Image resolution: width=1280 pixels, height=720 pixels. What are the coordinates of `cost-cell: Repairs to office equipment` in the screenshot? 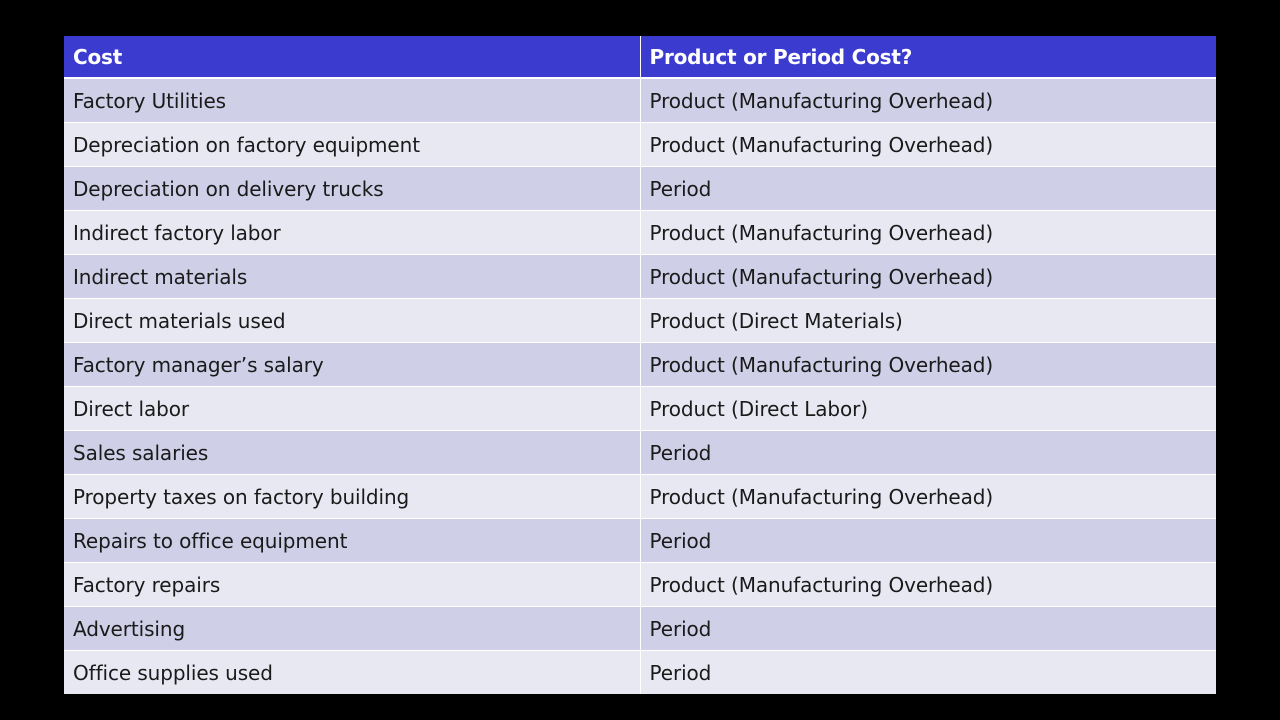 It's located at (352, 540).